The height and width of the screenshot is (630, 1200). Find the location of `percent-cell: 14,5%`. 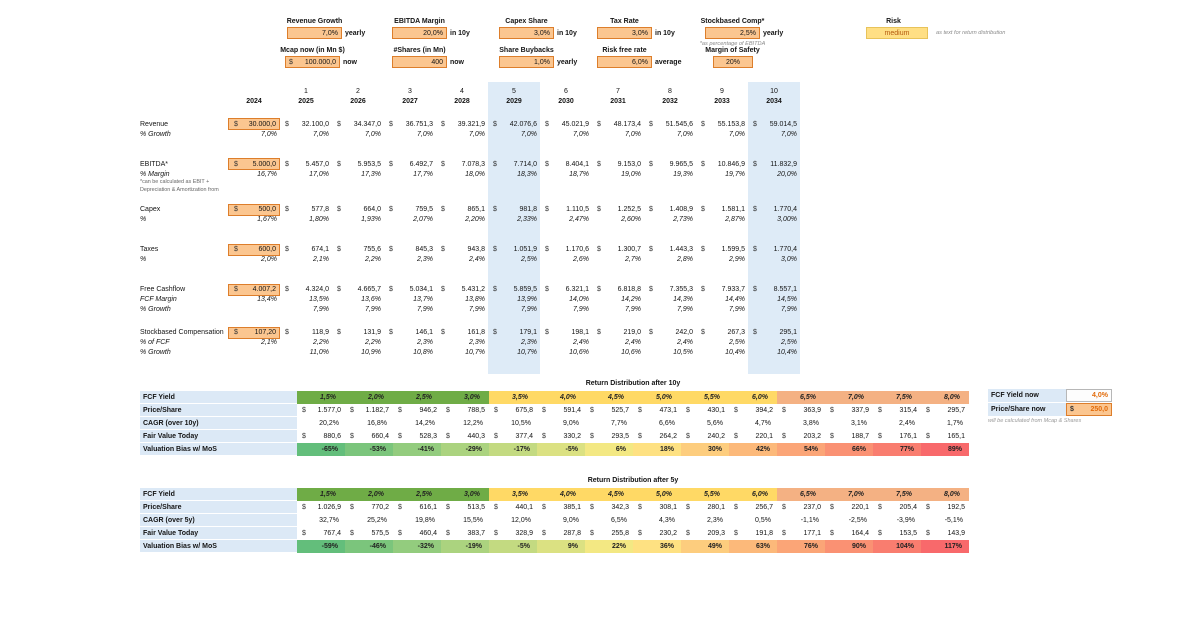

percent-cell: 14,5% is located at coordinates (787, 300).